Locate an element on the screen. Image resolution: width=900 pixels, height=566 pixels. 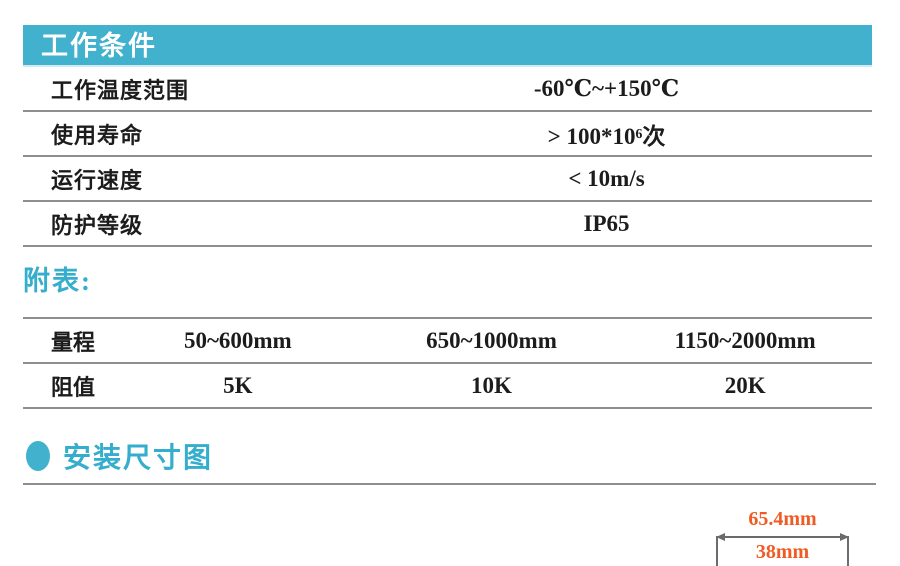
row-label: 防护等级 is located at coordinates (97, 225).